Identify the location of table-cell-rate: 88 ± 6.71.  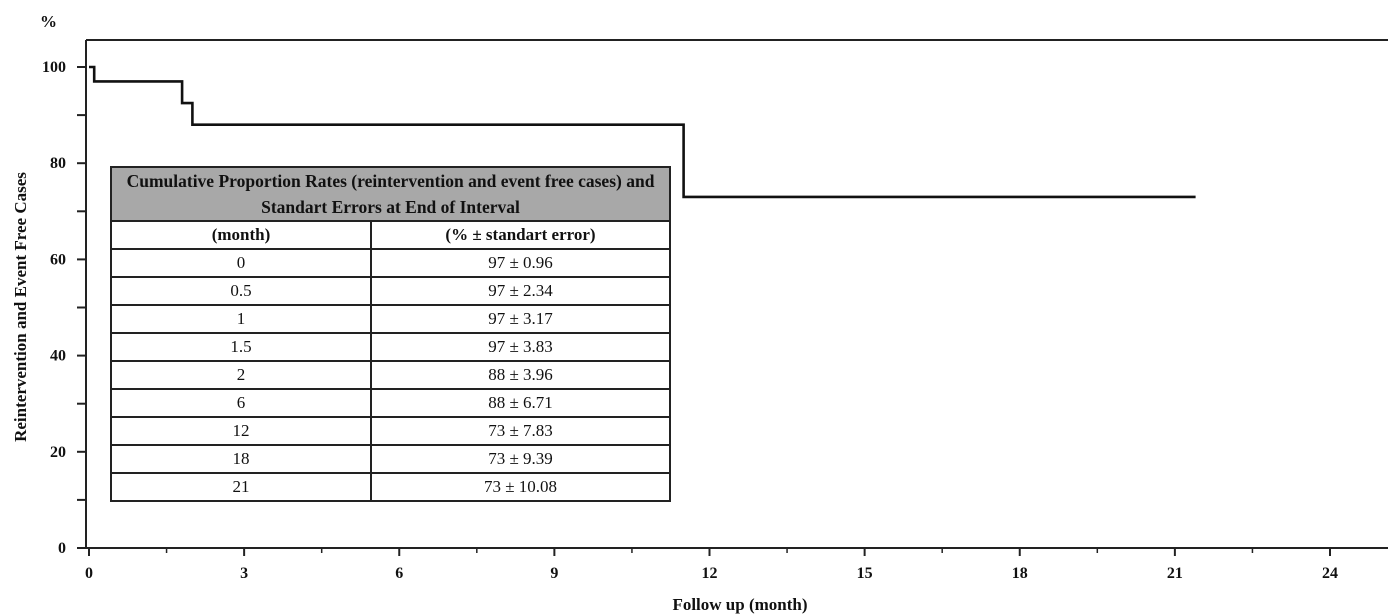
(520, 403).